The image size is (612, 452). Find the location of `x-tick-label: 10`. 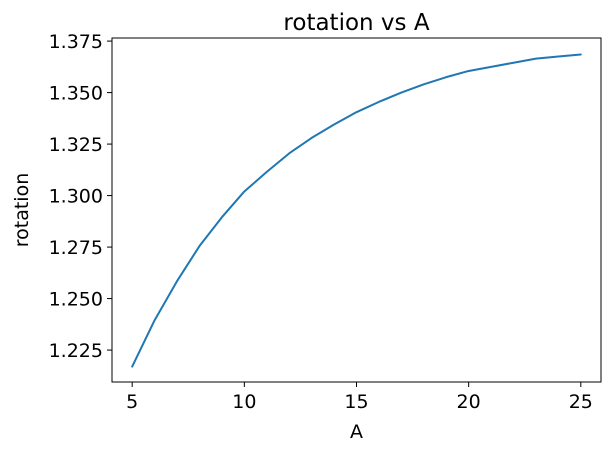

x-tick-label: 10 is located at coordinates (244, 402).